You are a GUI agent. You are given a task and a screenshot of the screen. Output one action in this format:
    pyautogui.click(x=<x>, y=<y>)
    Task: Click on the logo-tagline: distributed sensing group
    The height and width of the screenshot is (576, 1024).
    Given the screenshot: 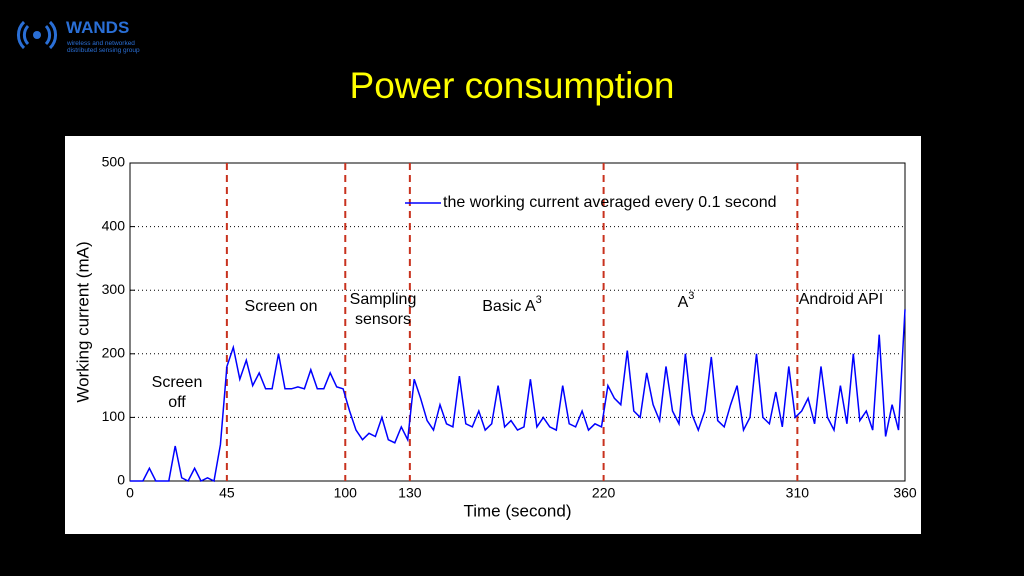 What is the action you would take?
    pyautogui.click(x=103, y=50)
    